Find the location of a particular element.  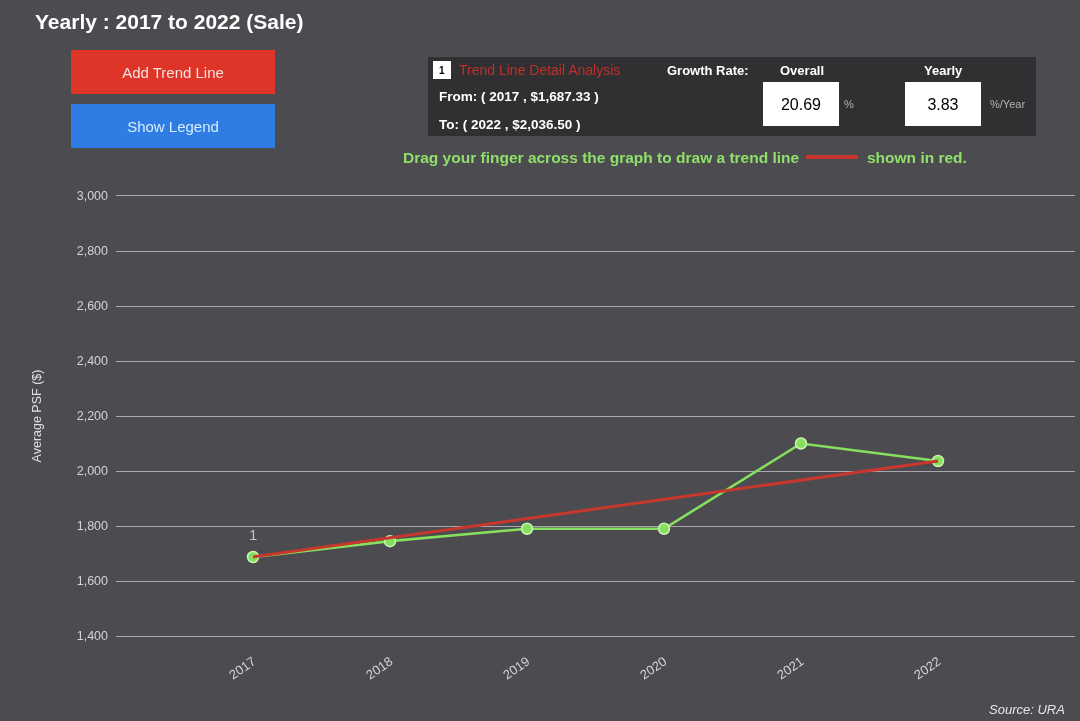

y-tick-label: 2,600 is located at coordinates (92, 306).